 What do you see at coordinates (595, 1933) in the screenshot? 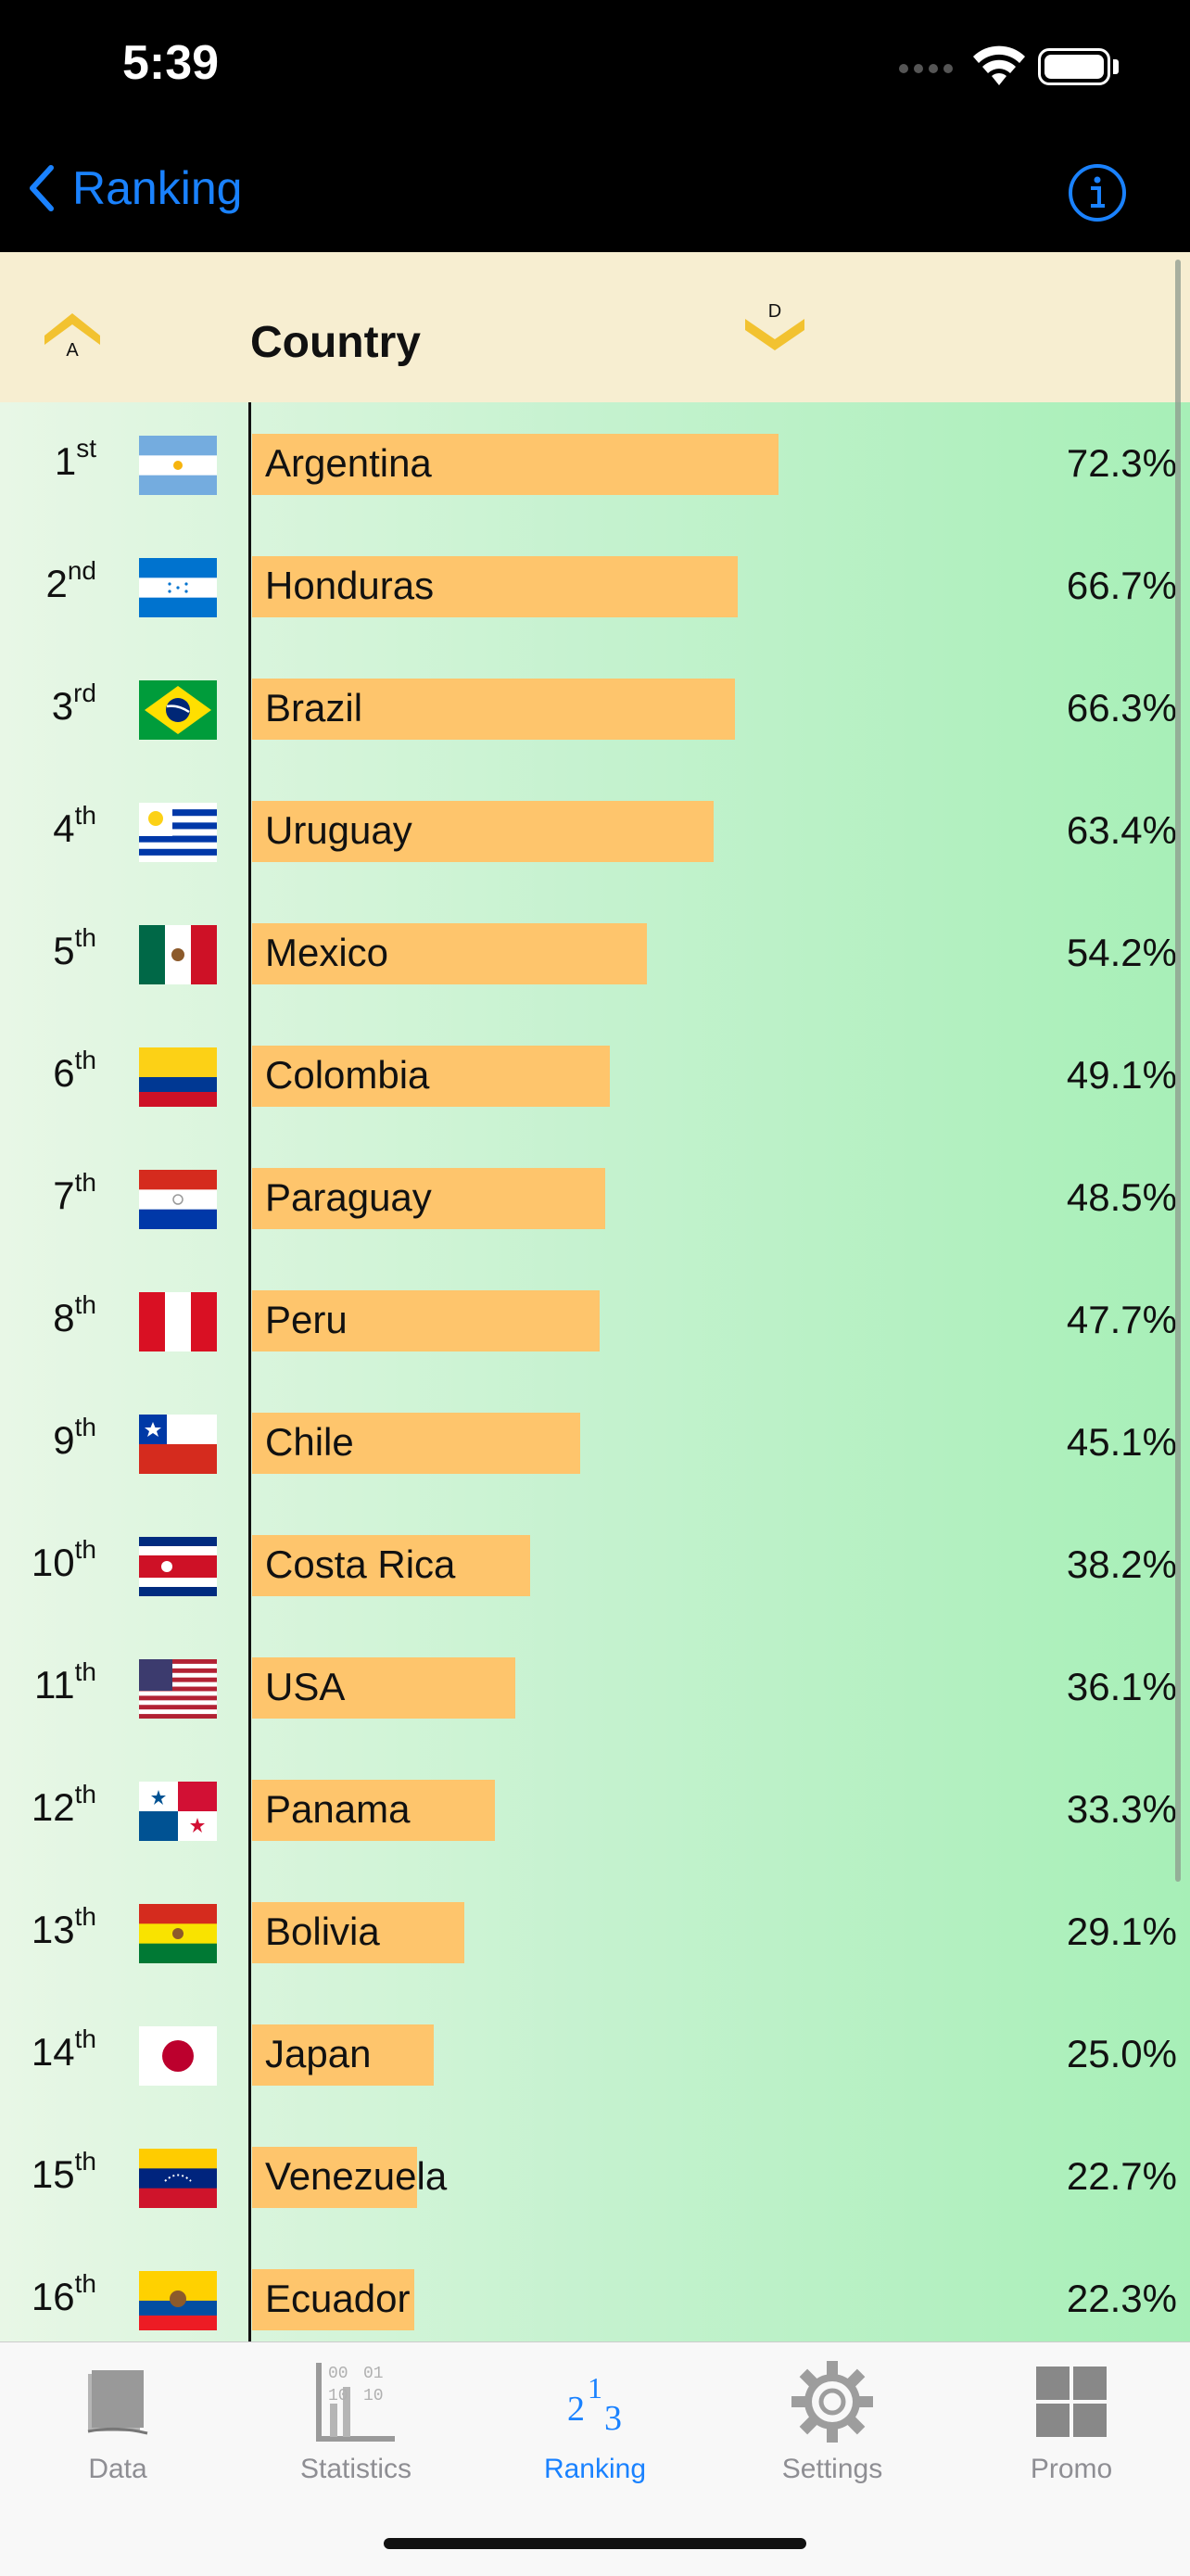
I see `table-row: 13th Bolivia 29.1%` at bounding box center [595, 1933].